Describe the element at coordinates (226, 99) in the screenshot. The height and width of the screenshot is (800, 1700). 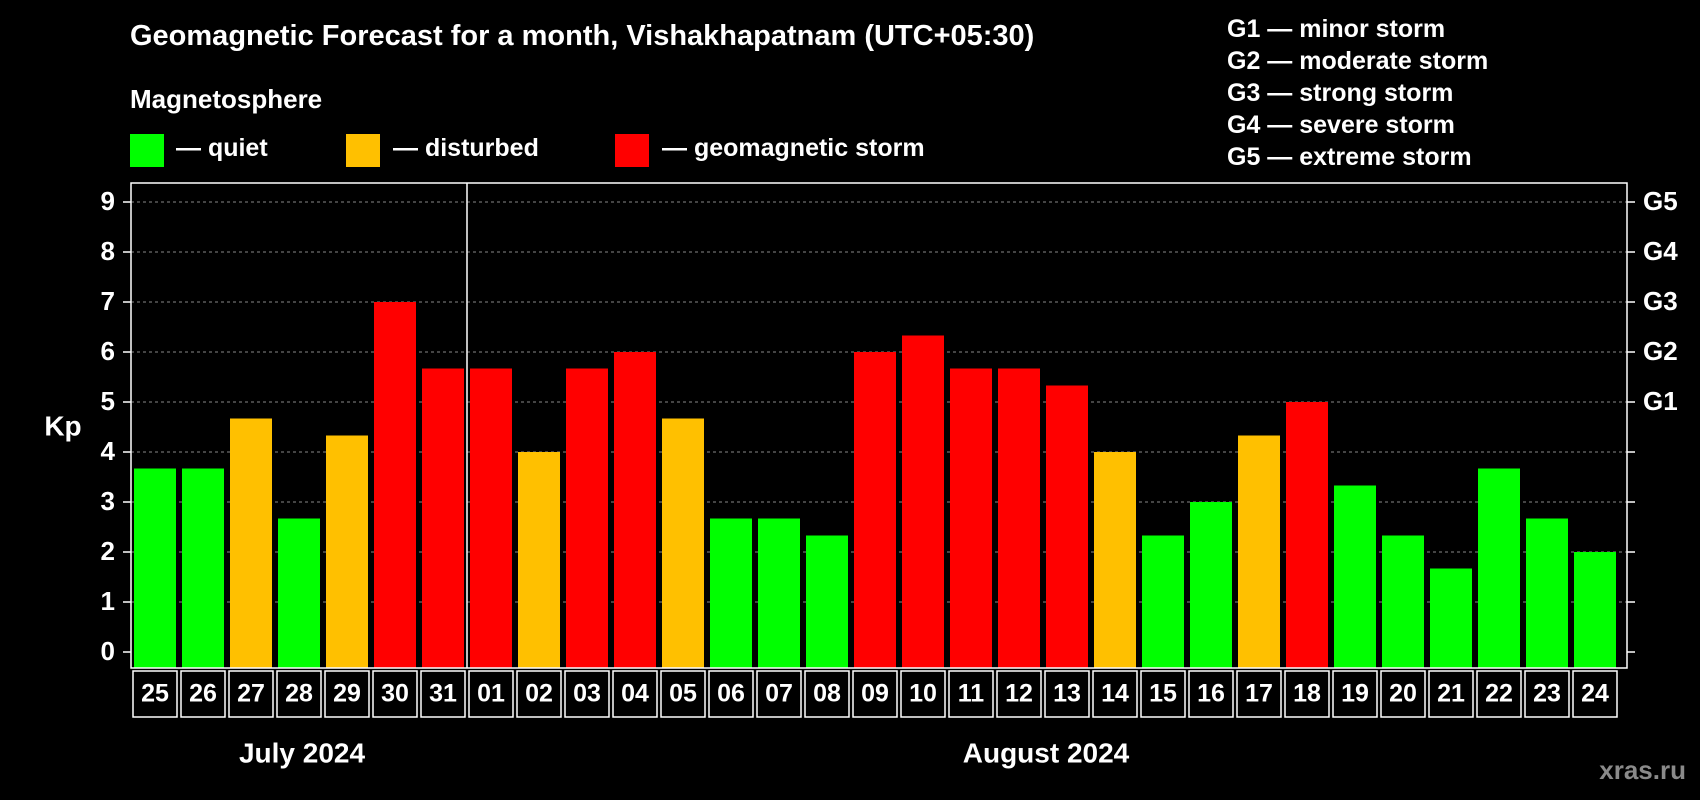
I see `legend-heading: Magnetosphere` at that location.